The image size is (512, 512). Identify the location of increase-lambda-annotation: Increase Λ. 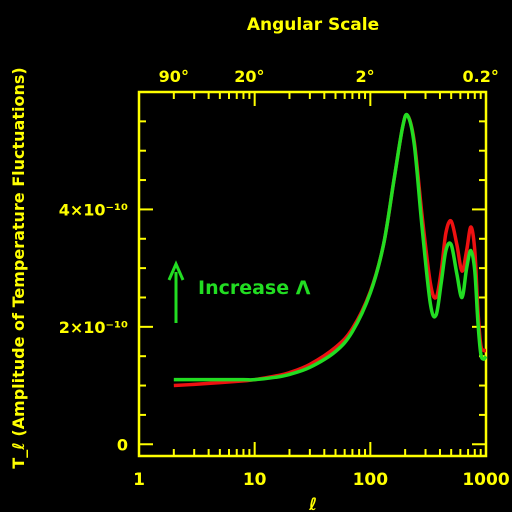
(239, 291).